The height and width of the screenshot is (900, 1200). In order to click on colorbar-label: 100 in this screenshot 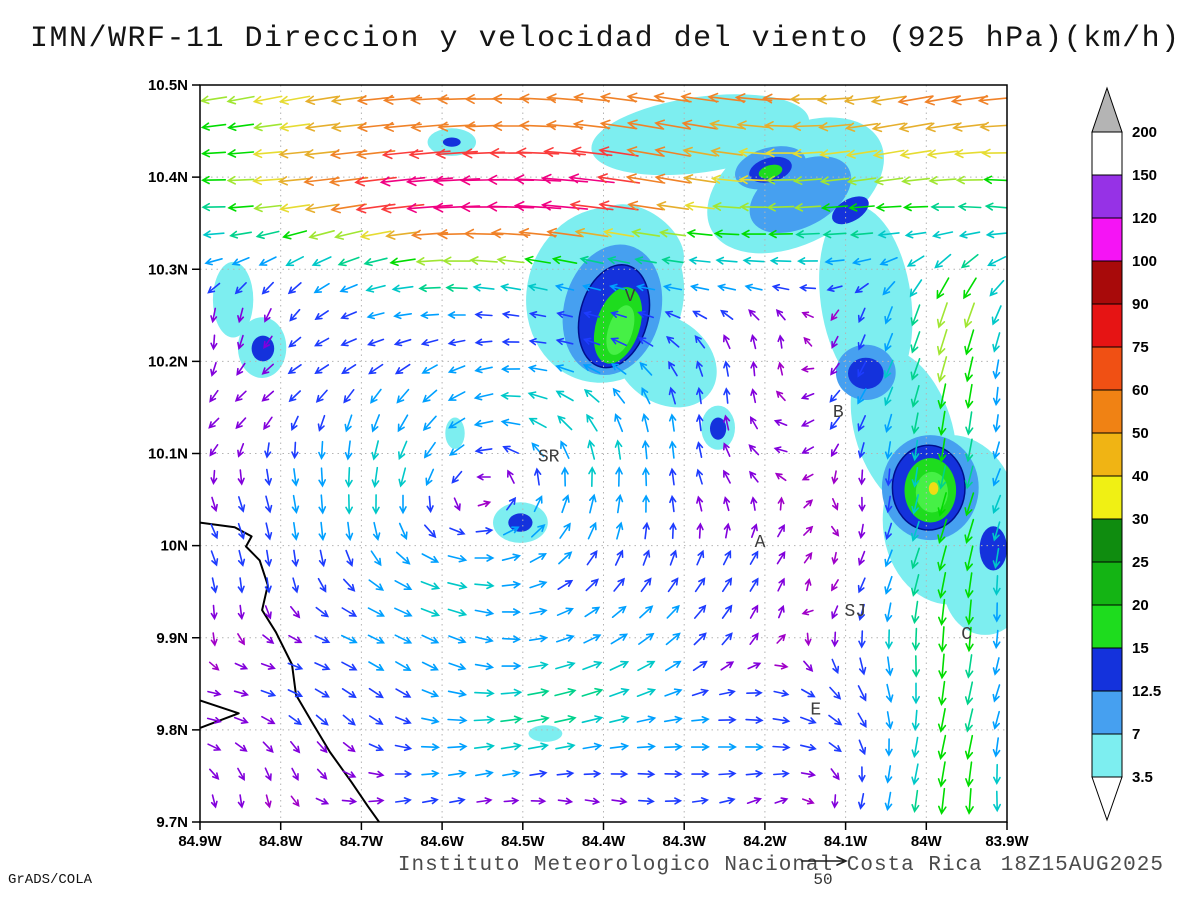, I will do `click(1144, 261)`.